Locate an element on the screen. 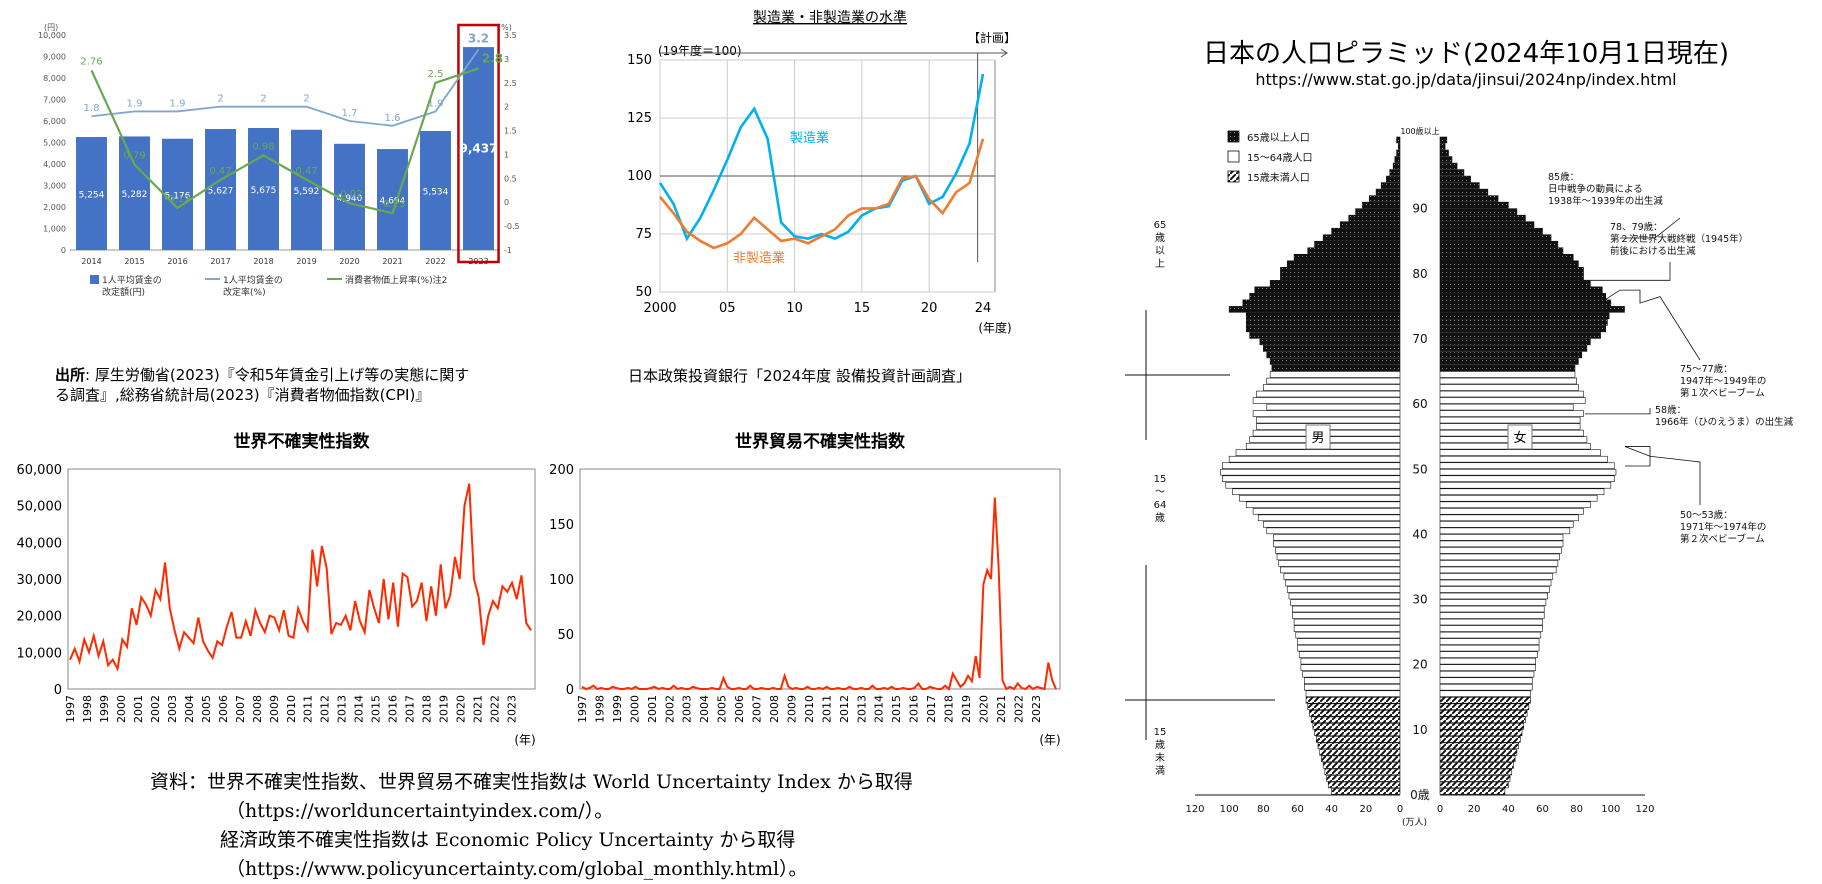  bar-value-label: 5,627 is located at coordinates (221, 192).